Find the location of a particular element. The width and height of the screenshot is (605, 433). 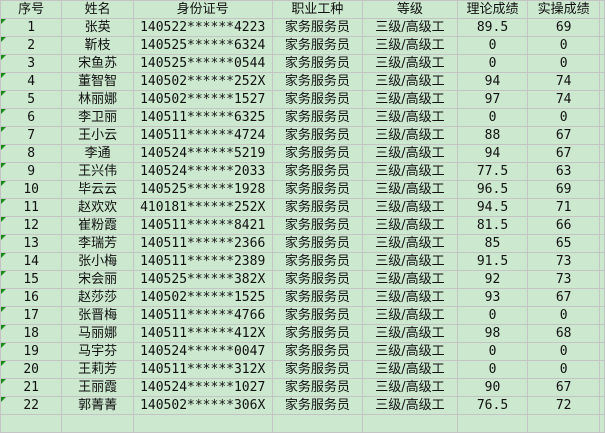

cell-id: 140511******8421 is located at coordinates (202, 225).